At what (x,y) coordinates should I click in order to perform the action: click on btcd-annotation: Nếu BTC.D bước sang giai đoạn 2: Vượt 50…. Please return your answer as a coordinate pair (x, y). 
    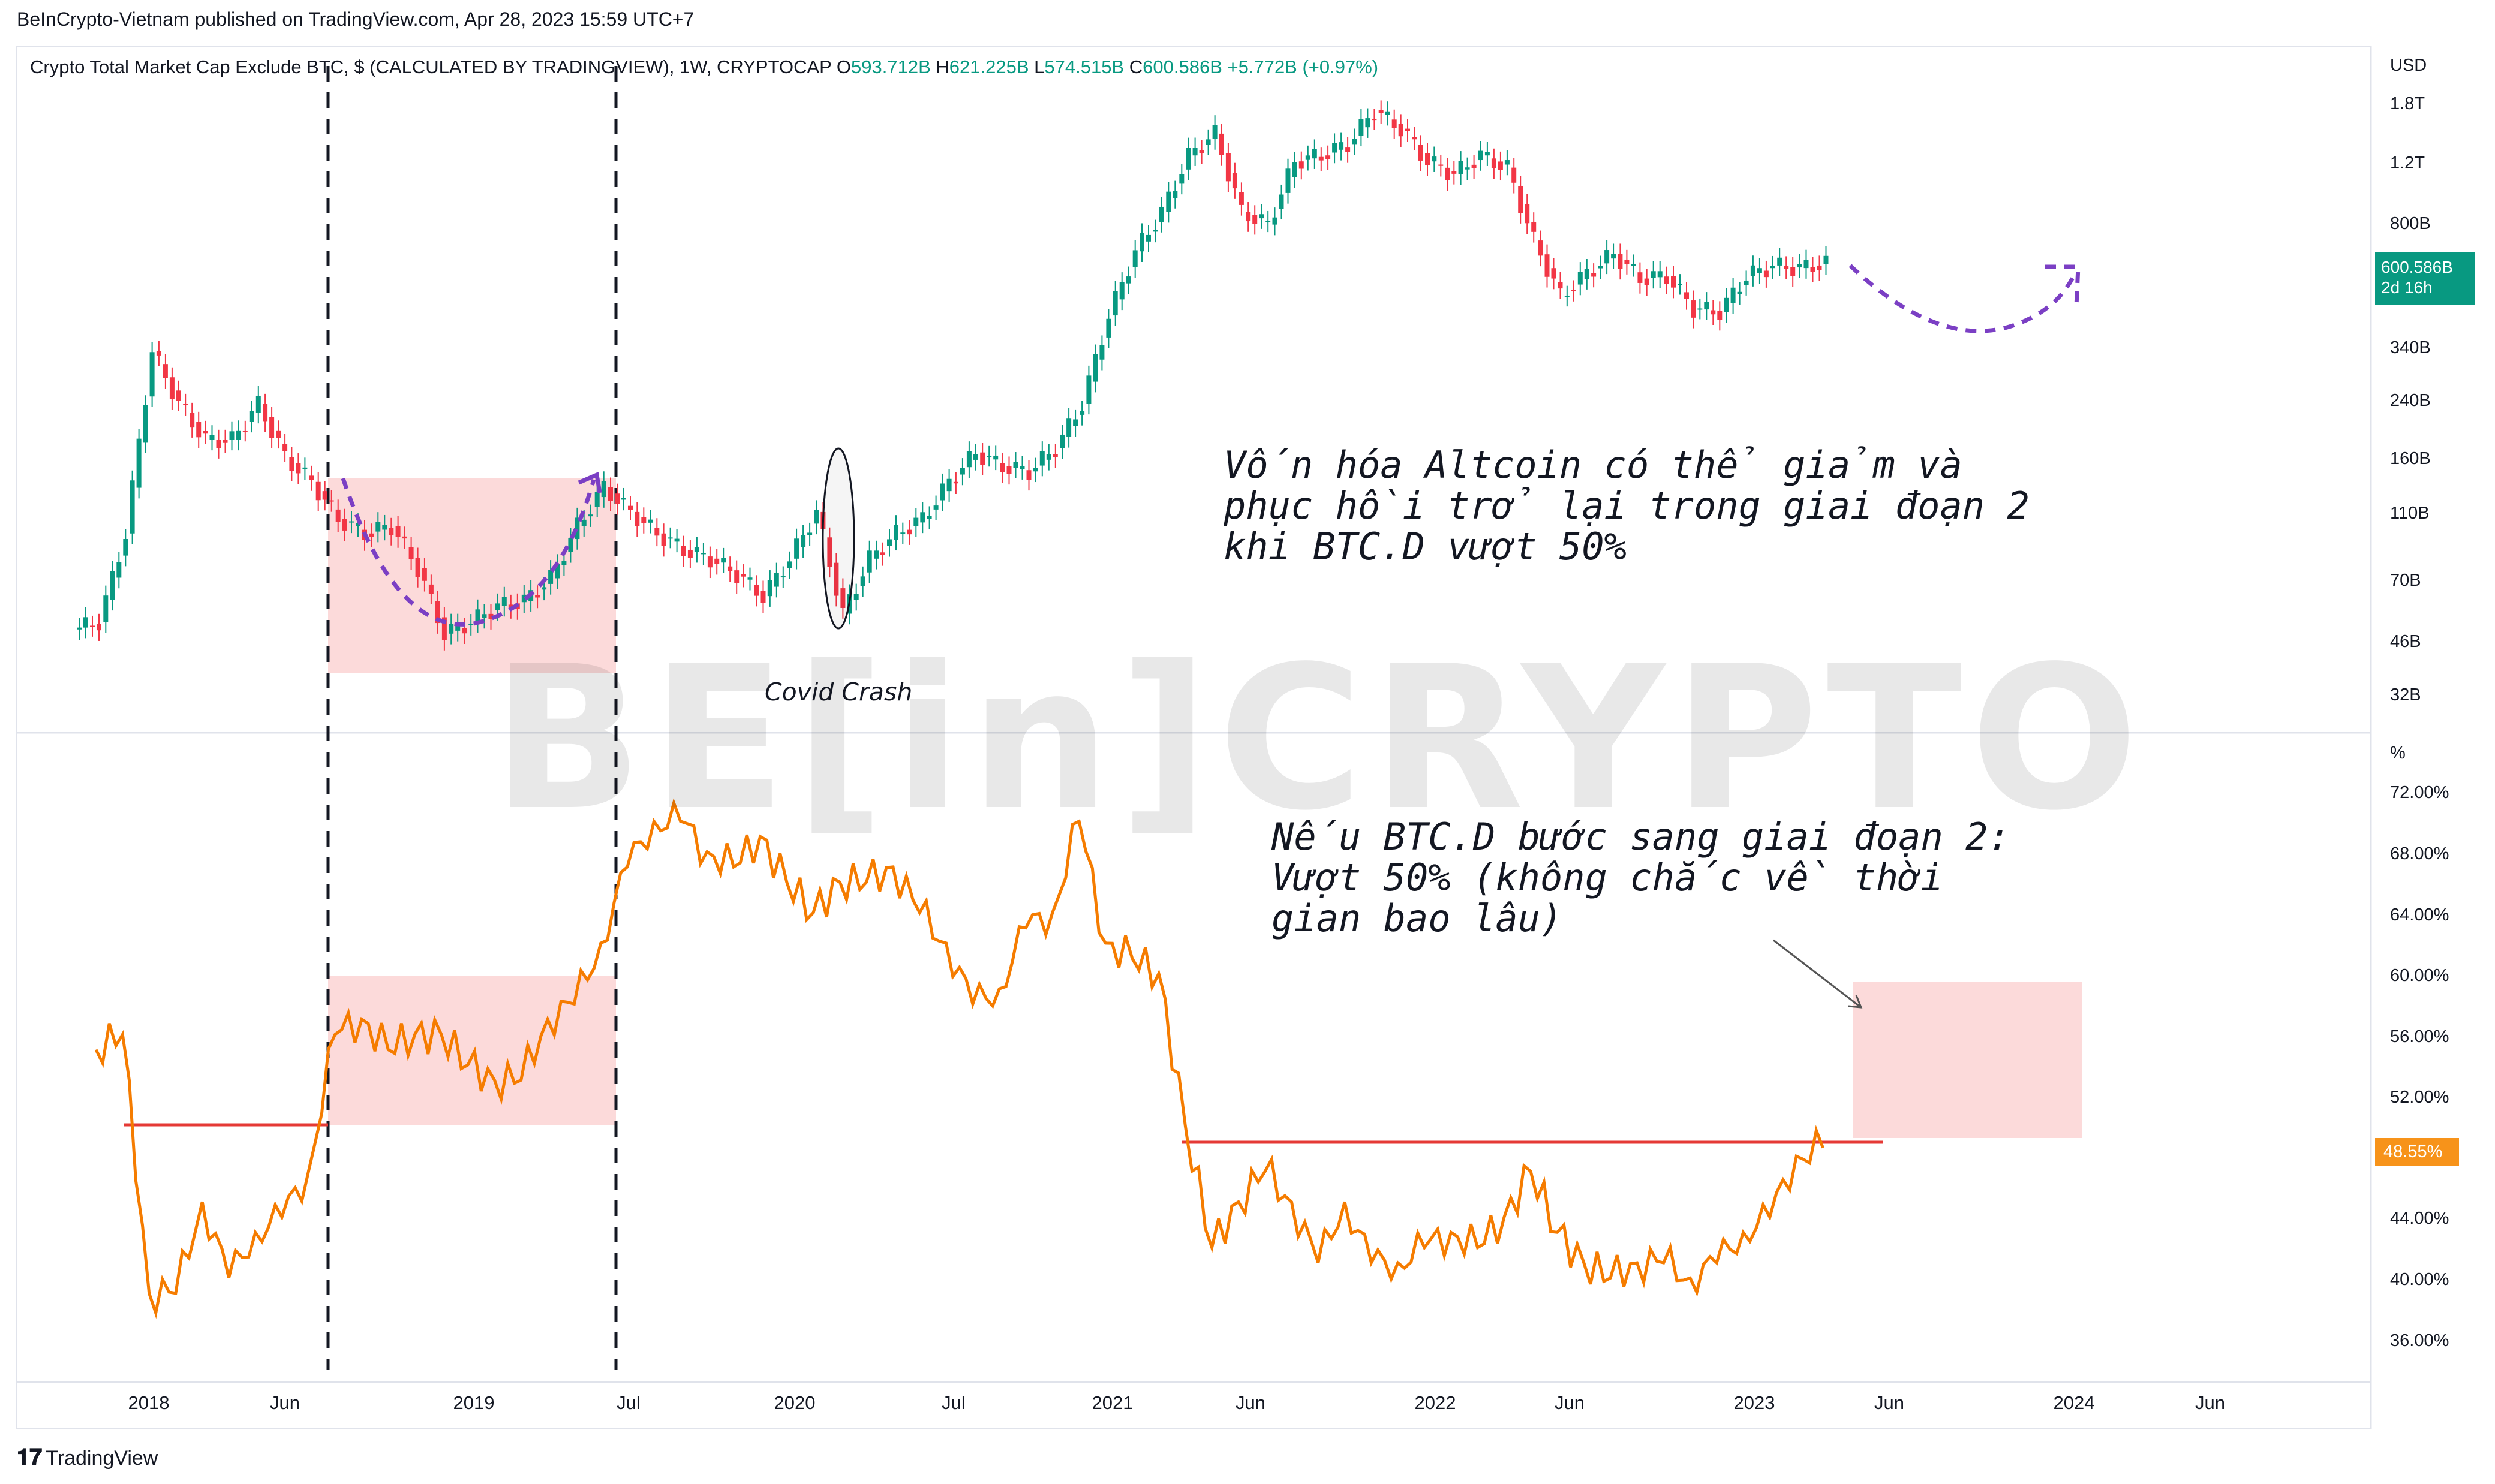
    Looking at the image, I should click on (1640, 877).